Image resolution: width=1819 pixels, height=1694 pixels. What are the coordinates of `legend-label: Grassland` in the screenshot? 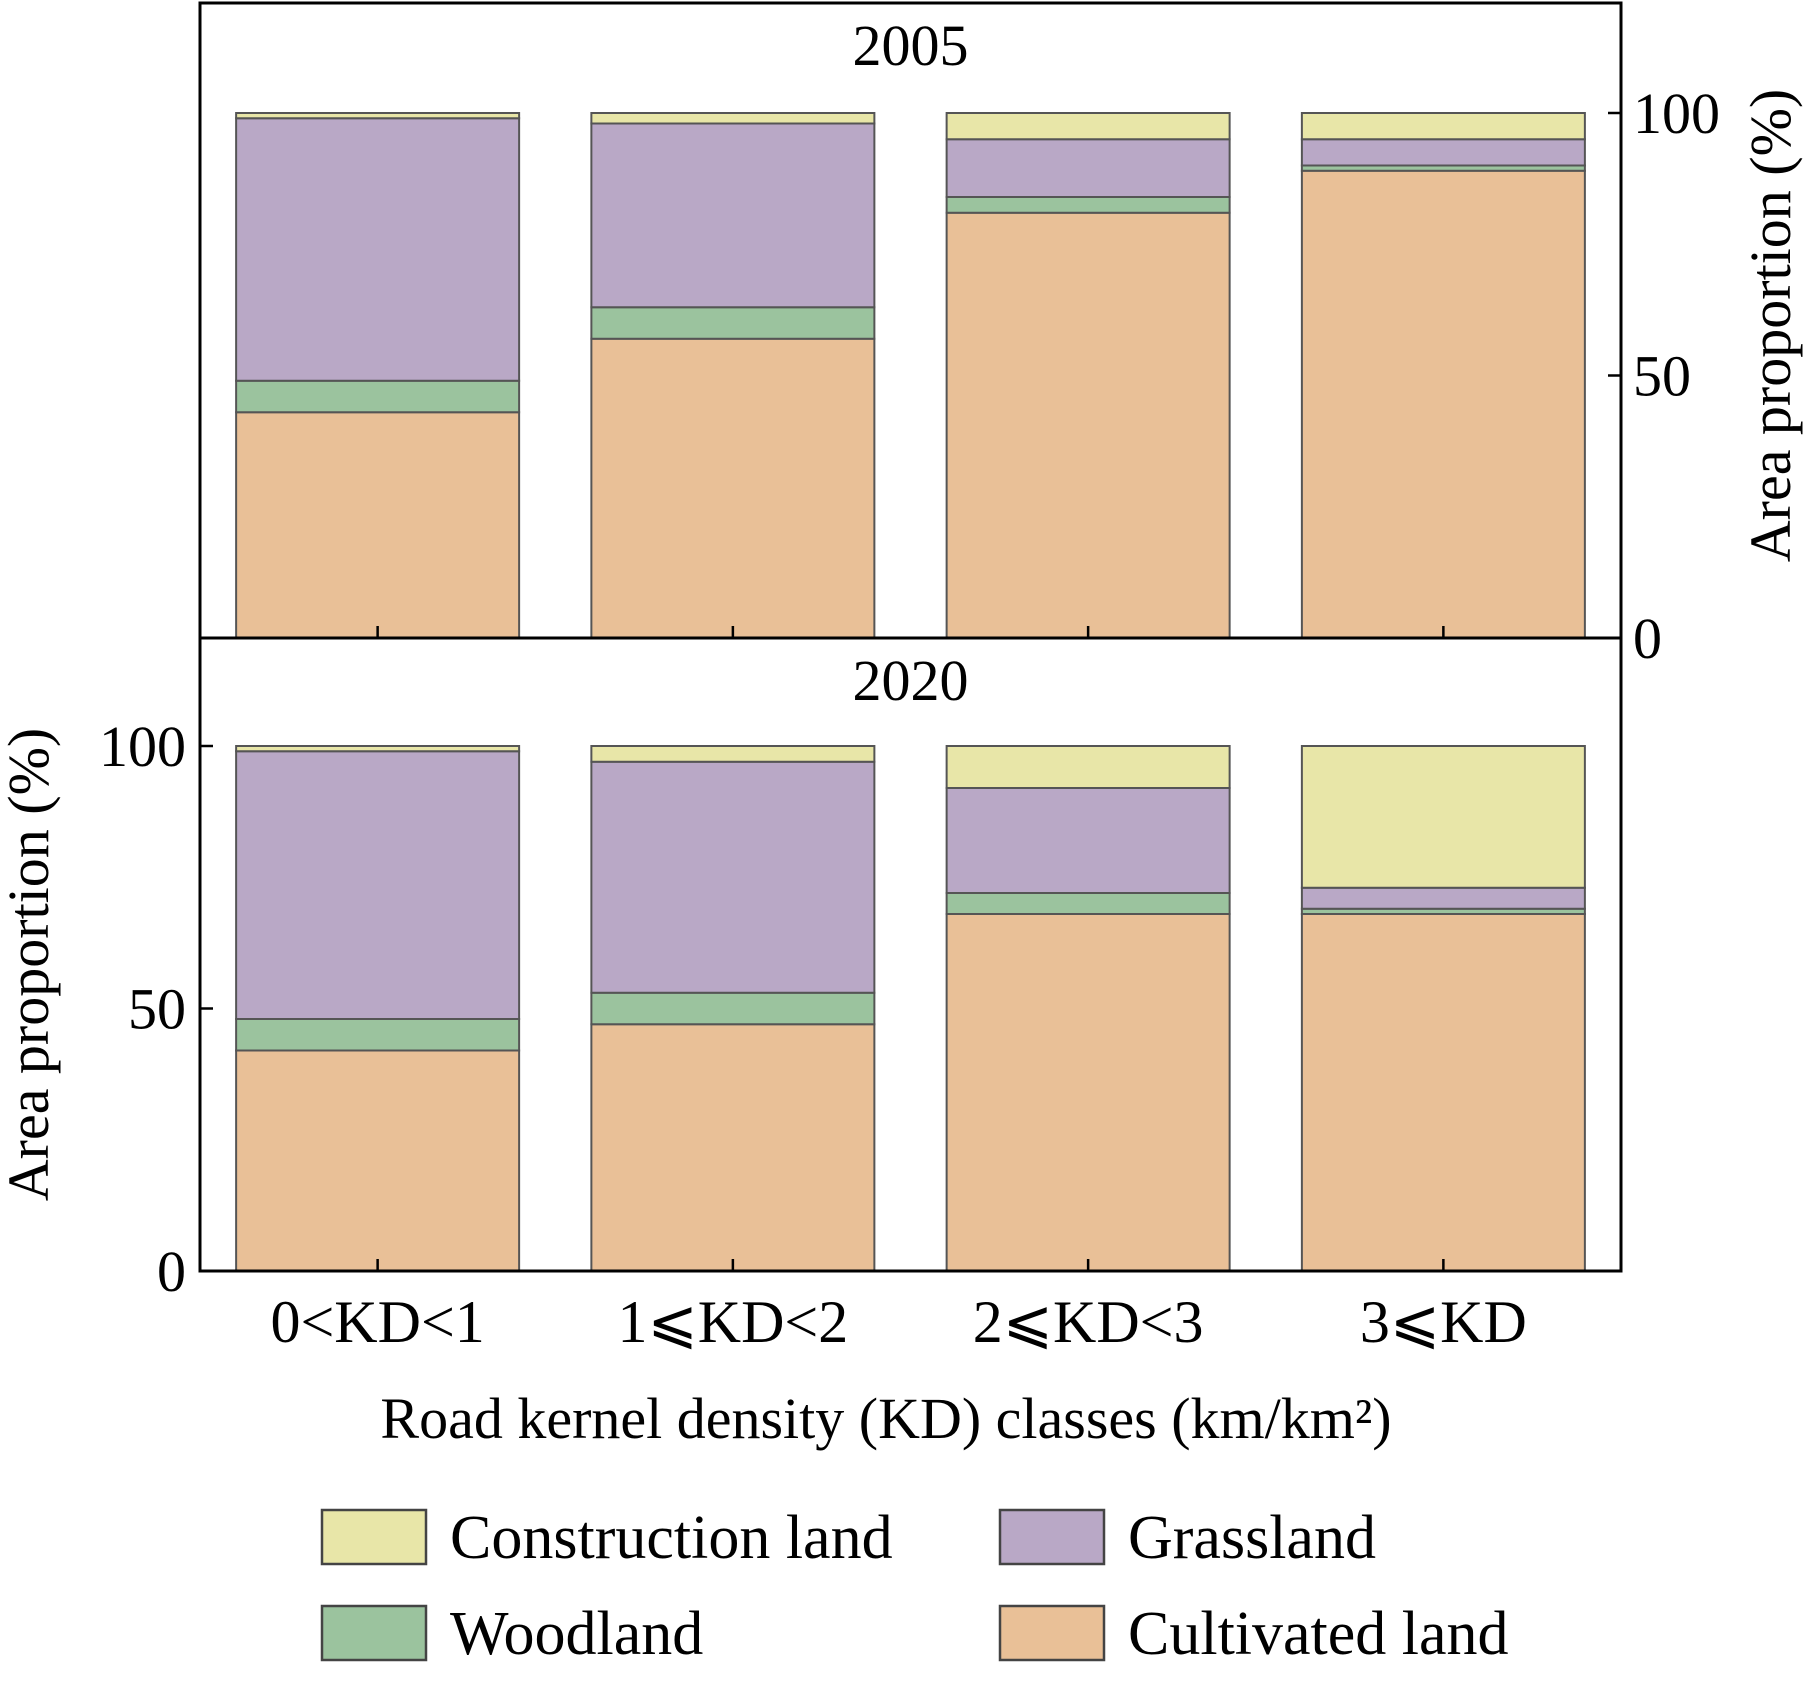 It's located at (1252, 1538).